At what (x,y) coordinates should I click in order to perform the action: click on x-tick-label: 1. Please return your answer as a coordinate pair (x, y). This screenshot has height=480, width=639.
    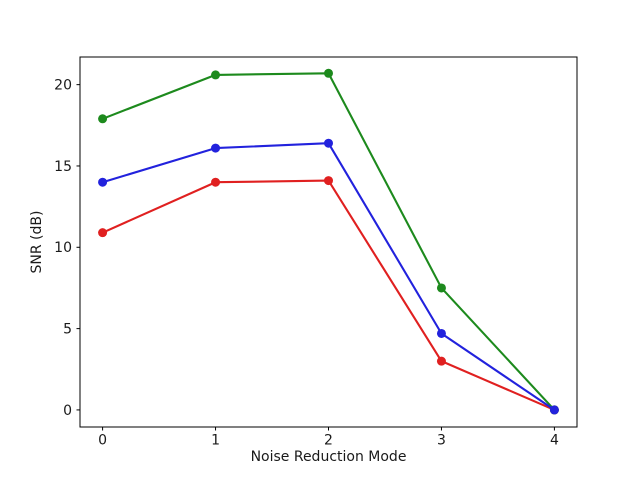
    Looking at the image, I should click on (215, 441).